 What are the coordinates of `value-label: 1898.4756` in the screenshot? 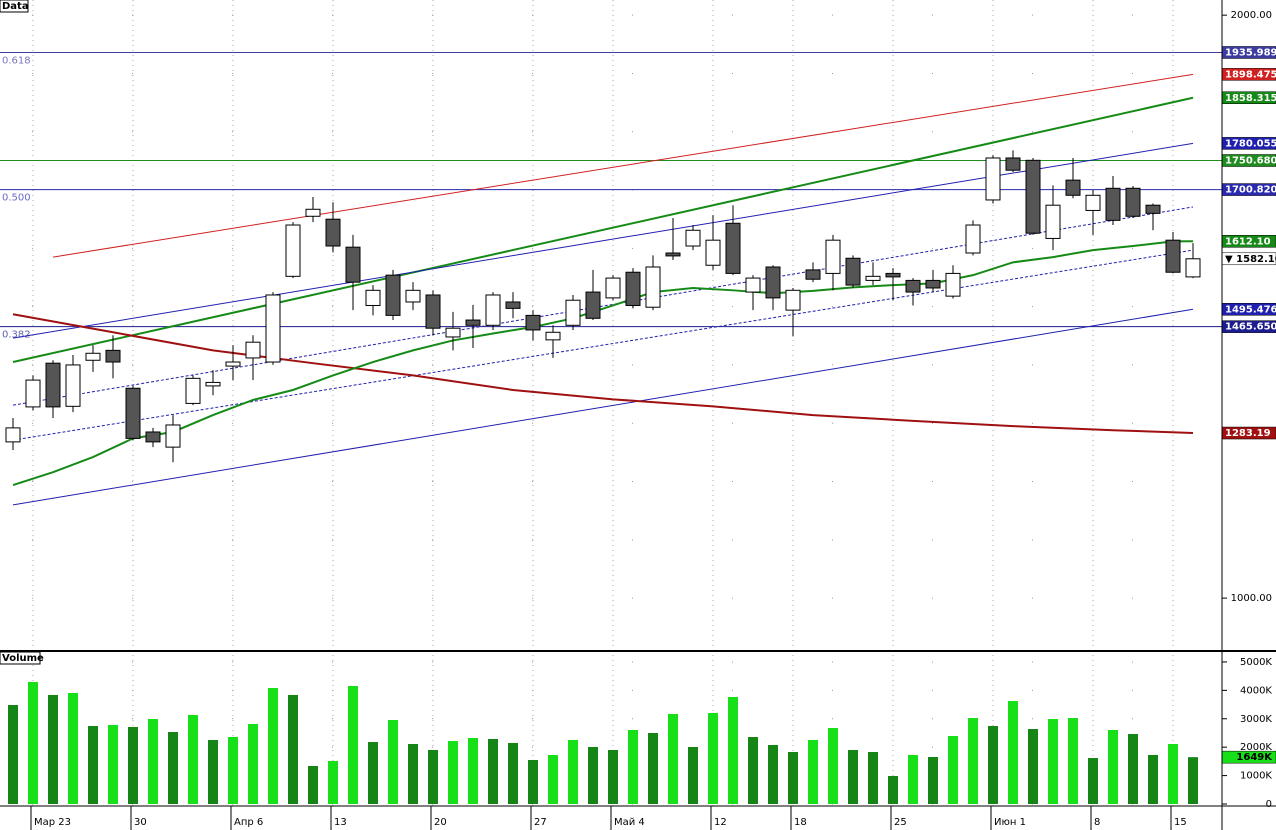 It's located at (1250, 74).